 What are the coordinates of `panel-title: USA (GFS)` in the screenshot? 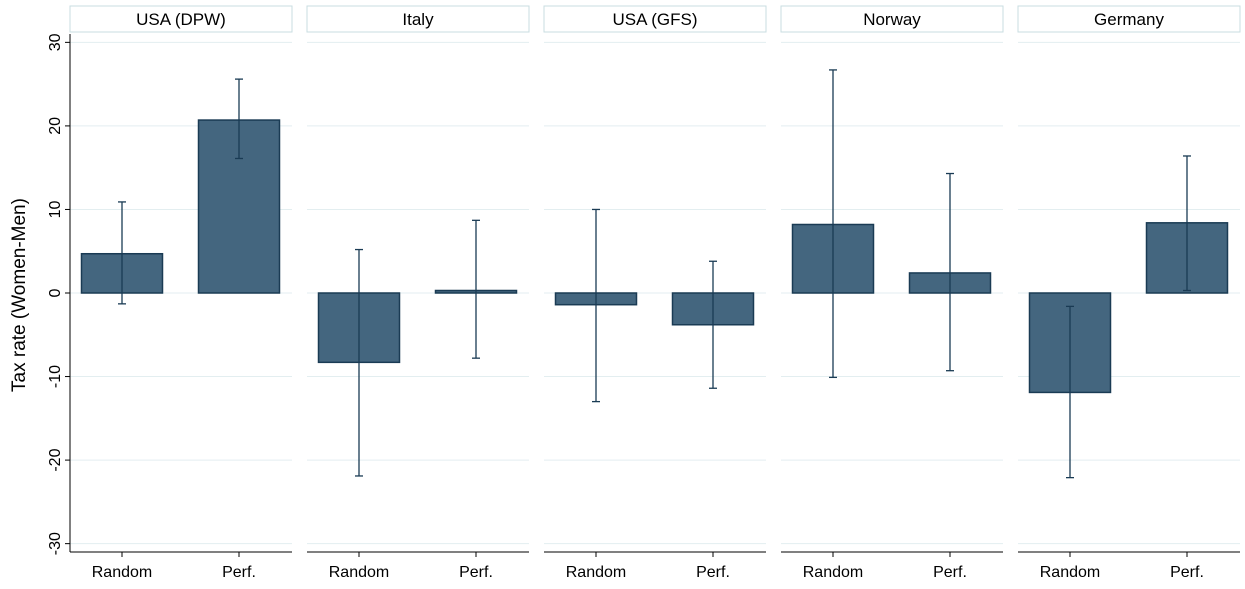 It's located at (654, 19).